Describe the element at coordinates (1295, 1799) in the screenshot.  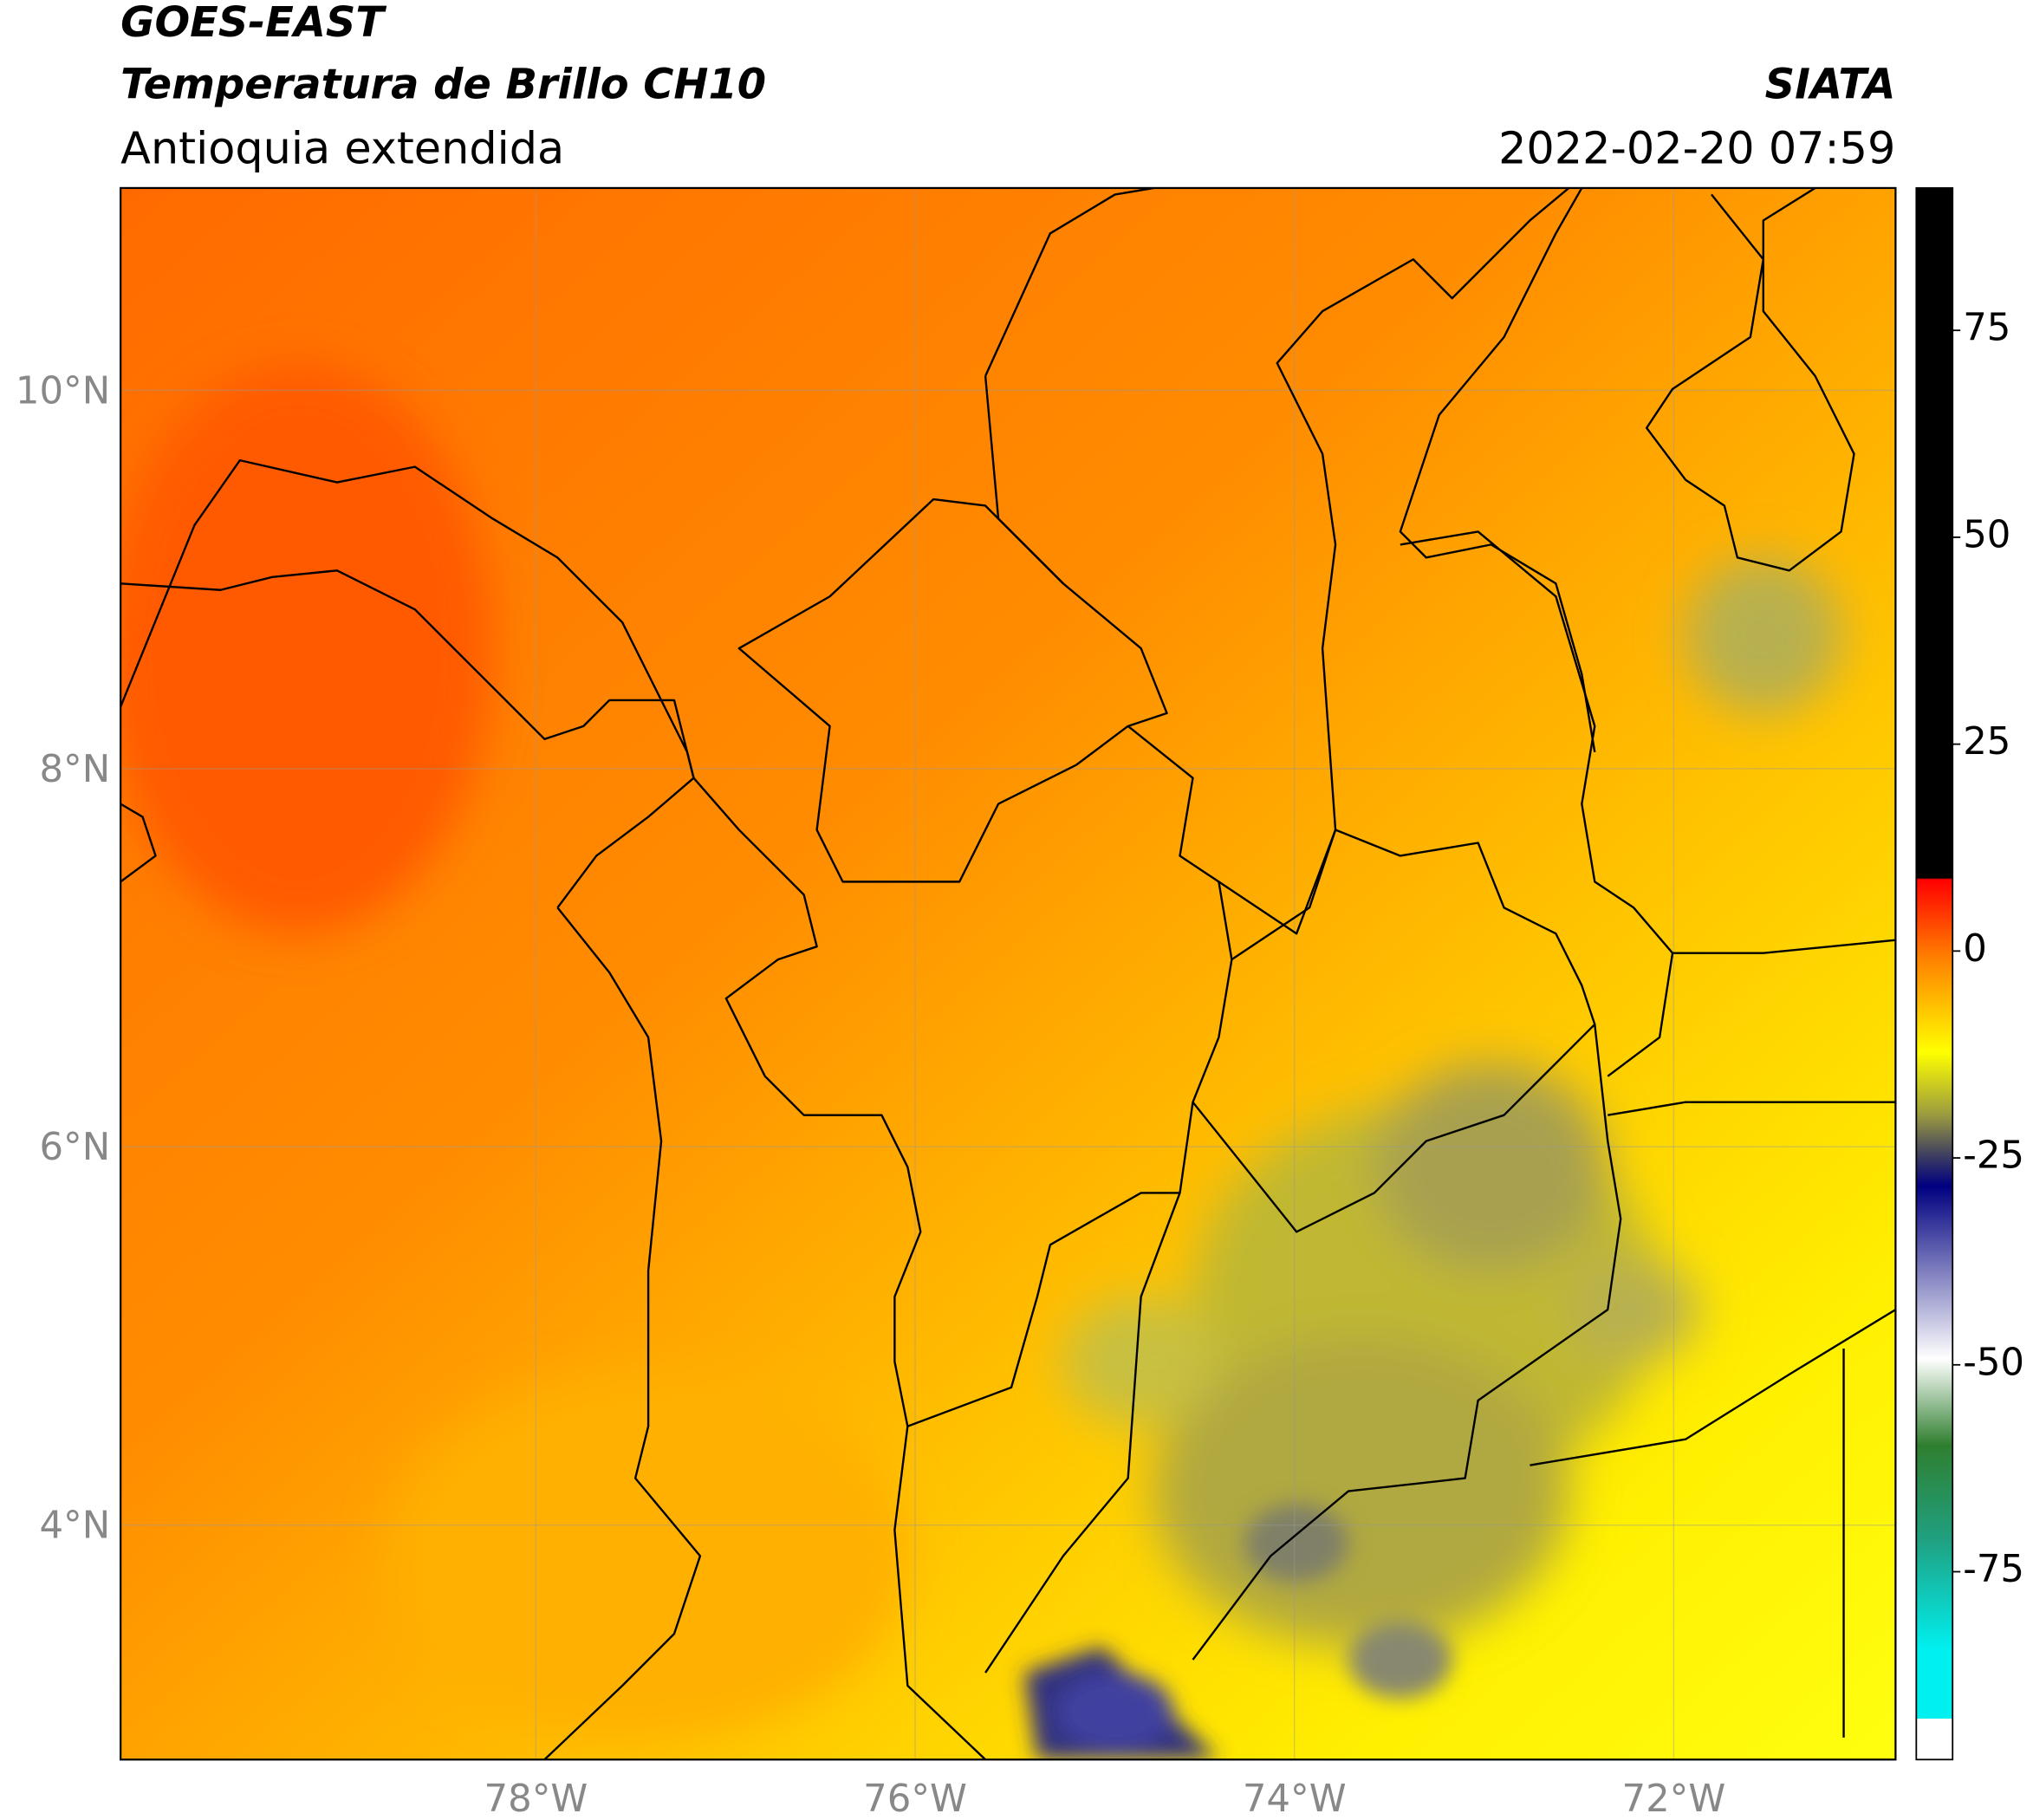
I see `lon-tick-label: 74°W` at that location.